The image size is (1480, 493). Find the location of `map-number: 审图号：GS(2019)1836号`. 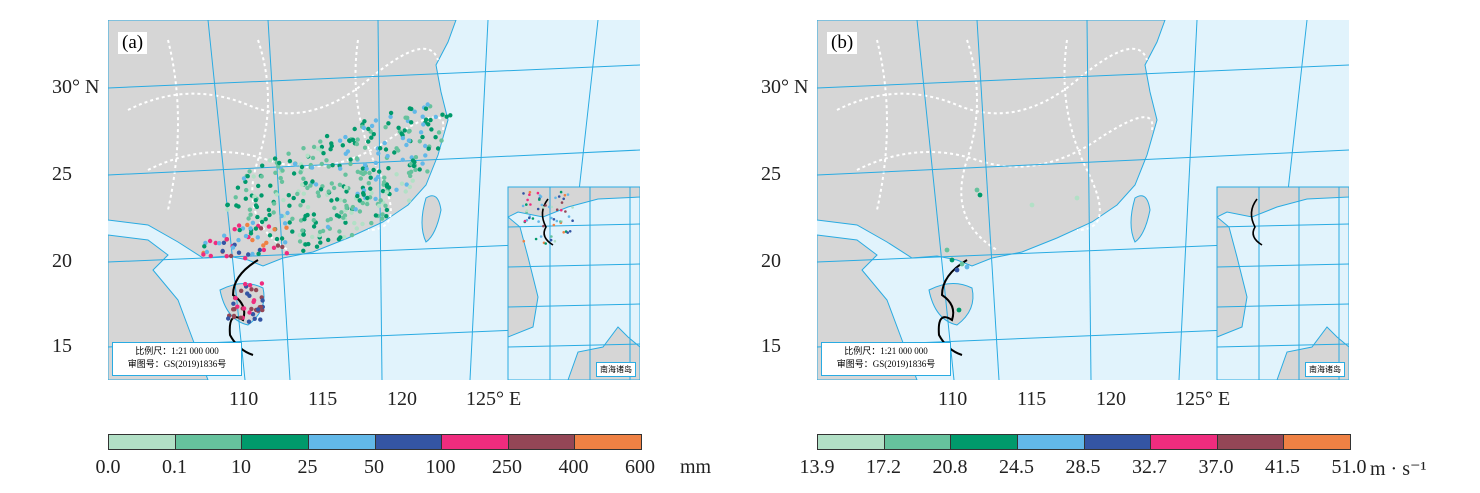

map-number: 审图号：GS(2019)1836号 is located at coordinates (177, 364).